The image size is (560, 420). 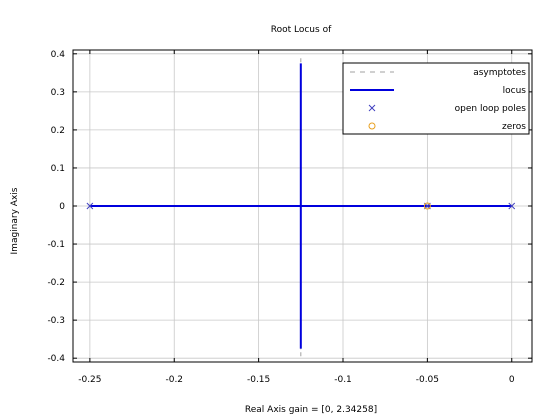 I want to click on legend-swatch-zeros, so click(x=372, y=126).